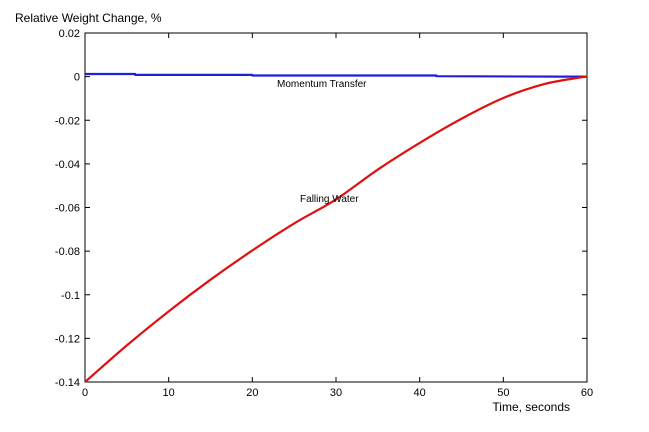  What do you see at coordinates (531, 407) in the screenshot?
I see `x-axis-title: Time, seconds` at bounding box center [531, 407].